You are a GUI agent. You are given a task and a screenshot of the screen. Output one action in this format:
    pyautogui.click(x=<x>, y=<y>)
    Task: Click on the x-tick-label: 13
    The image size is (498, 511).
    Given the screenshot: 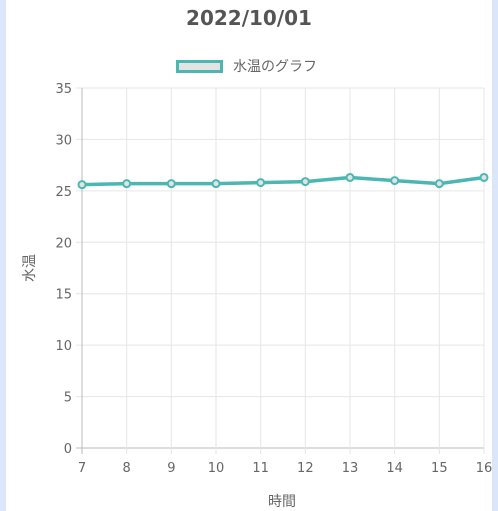 What is the action you would take?
    pyautogui.click(x=350, y=468)
    